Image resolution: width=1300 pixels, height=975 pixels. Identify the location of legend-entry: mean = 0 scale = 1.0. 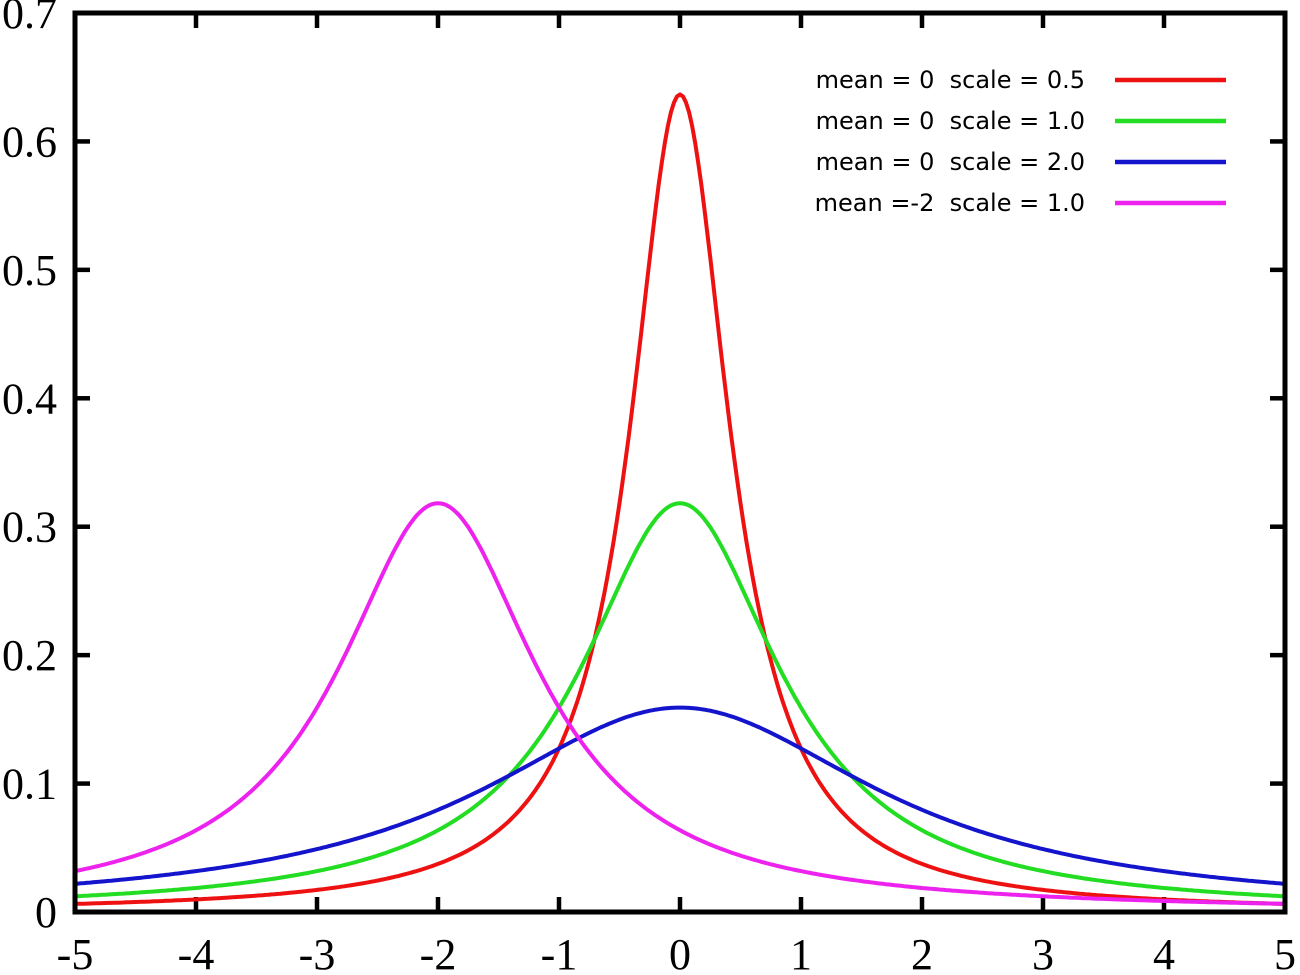
(1021, 121).